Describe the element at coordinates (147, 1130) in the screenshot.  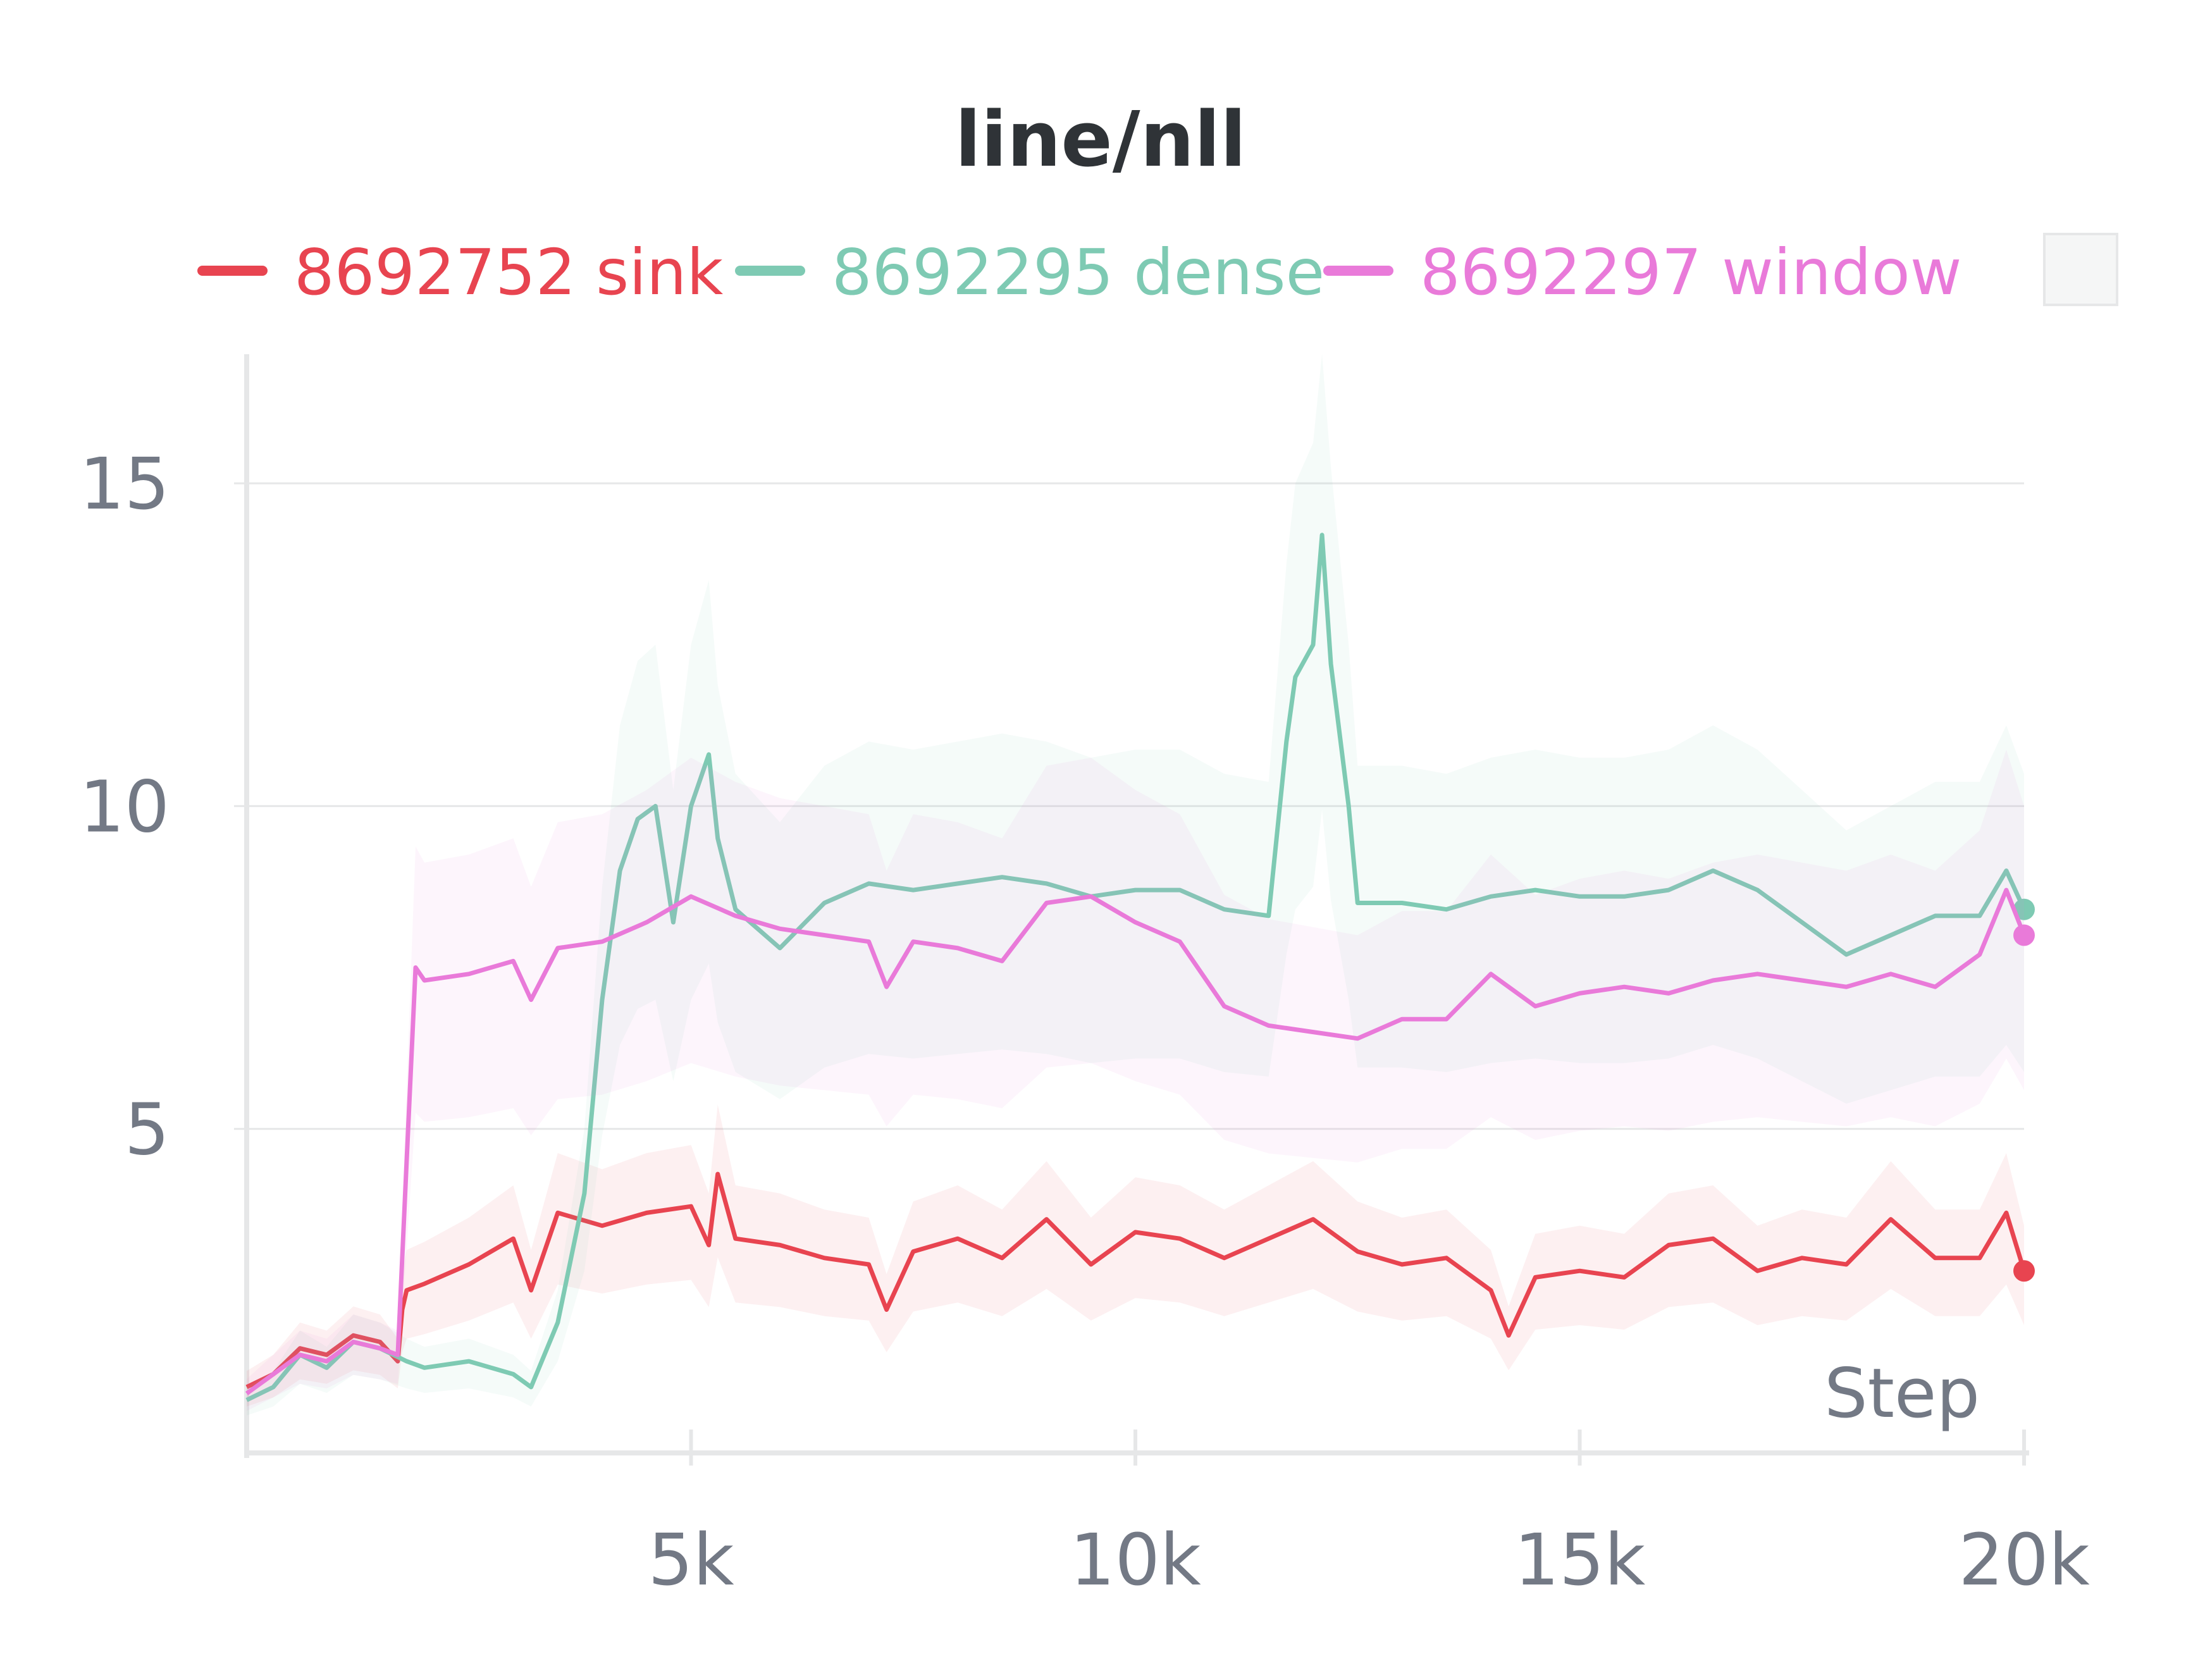
I see `y-tick-label-5: 5` at that location.